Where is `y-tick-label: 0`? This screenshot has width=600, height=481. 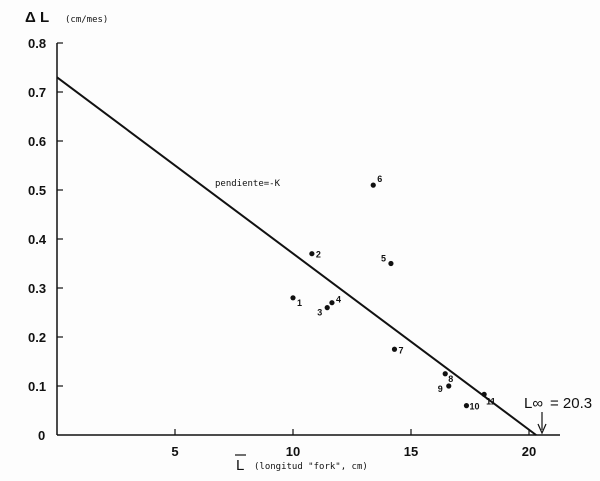
y-tick-label: 0 is located at coordinates (41, 435).